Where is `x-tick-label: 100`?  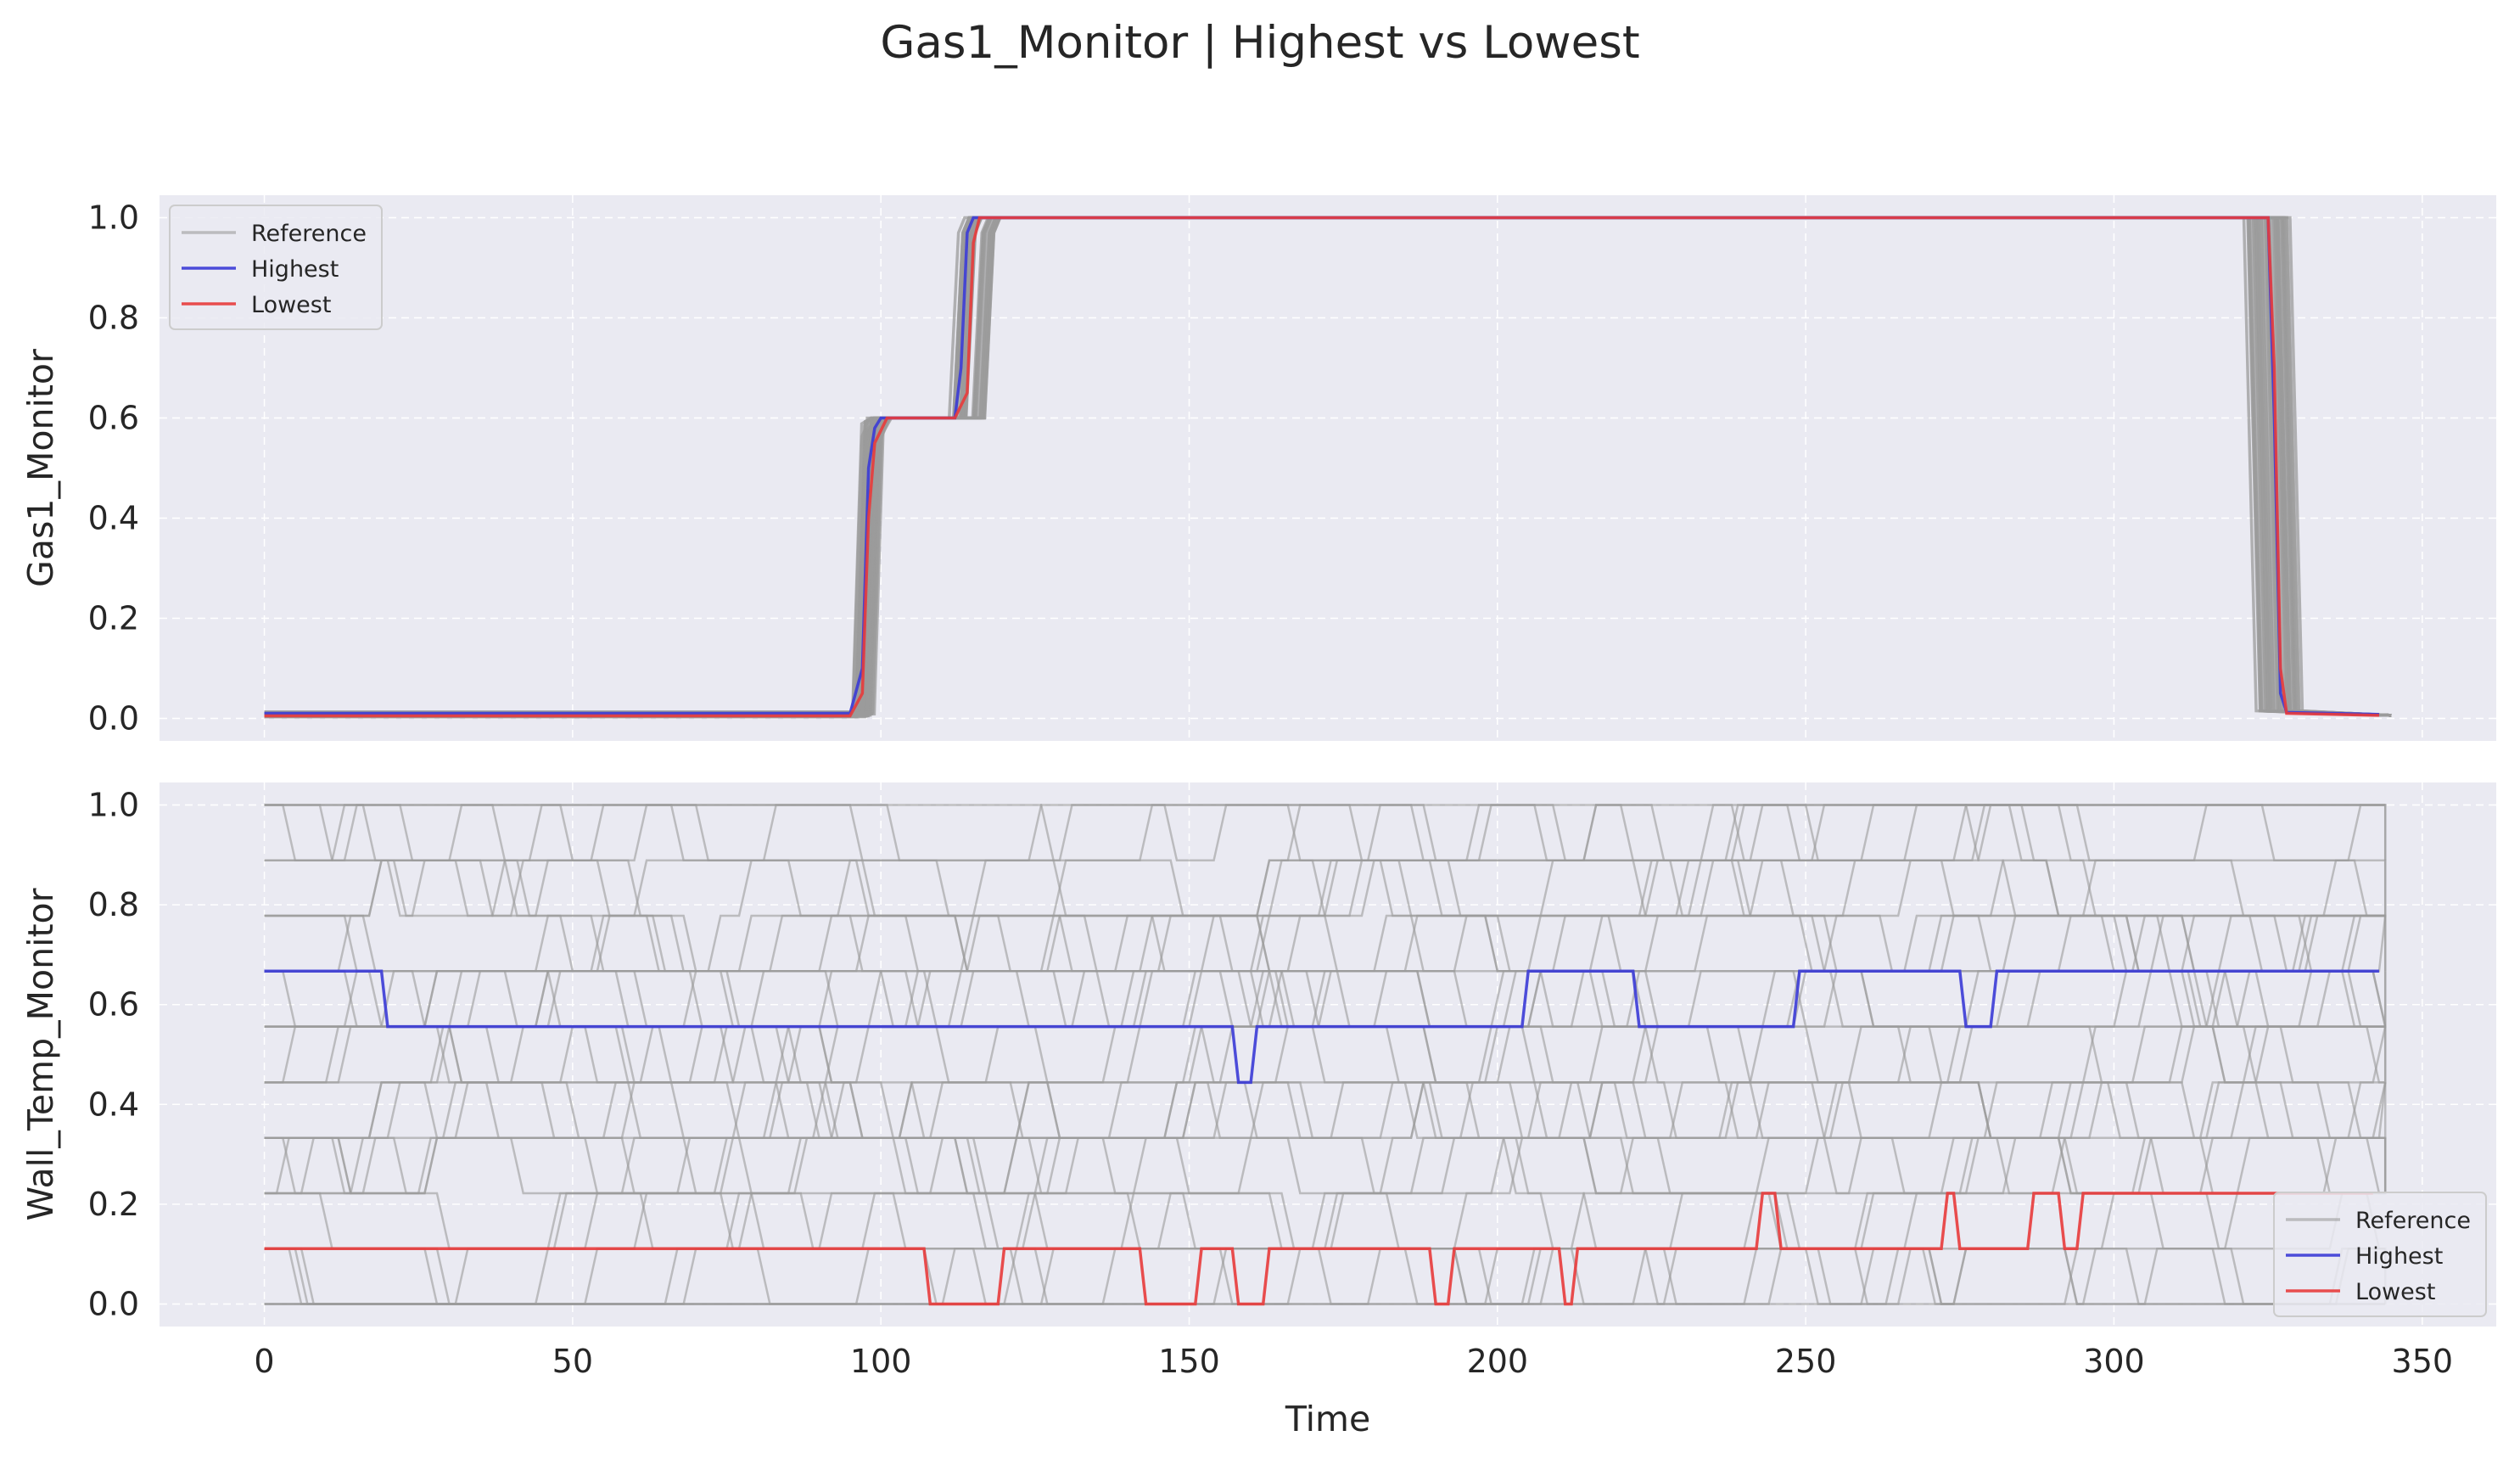 x-tick-label: 100 is located at coordinates (881, 1362).